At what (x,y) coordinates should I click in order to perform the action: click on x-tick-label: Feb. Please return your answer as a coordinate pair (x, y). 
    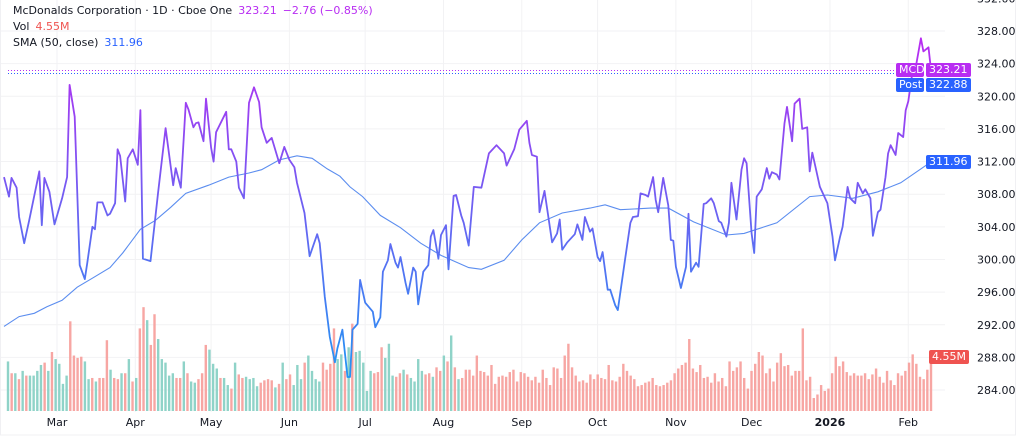
    Looking at the image, I should click on (908, 422).